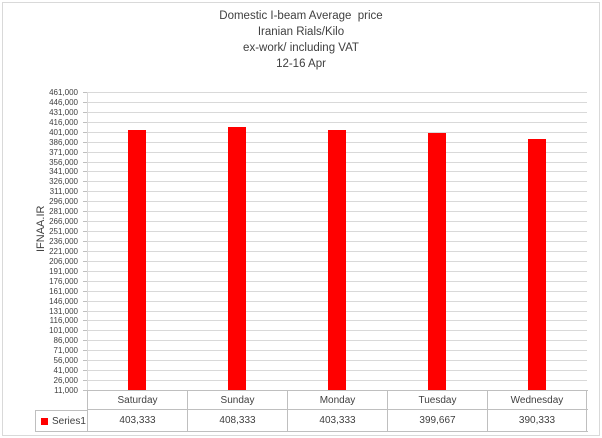  I want to click on y-axis-tick-label: 446,000, so click(63, 102).